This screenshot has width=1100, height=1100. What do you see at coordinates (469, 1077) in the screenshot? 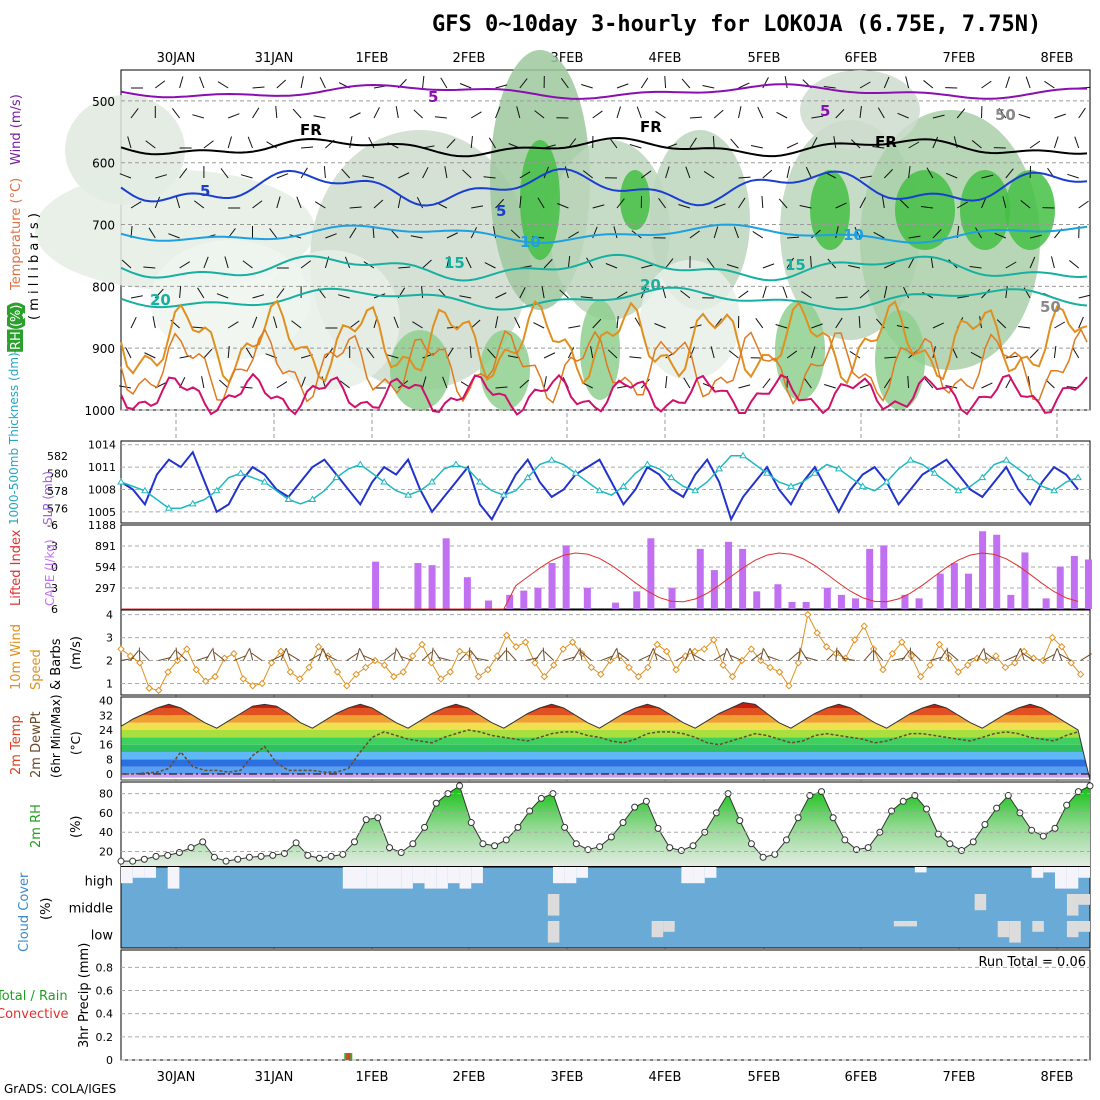
I see `date-label-bottom: 2FEB` at bounding box center [469, 1077].